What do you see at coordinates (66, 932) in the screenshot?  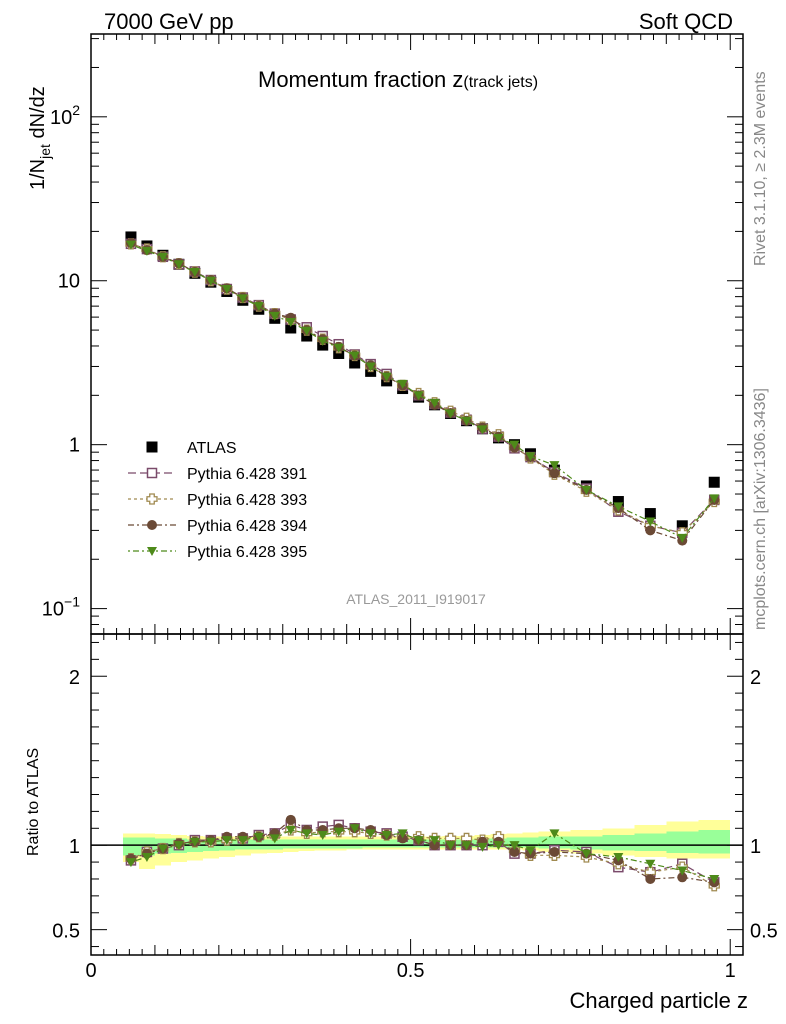 I see `ratio-y-tick-label: 0.5` at bounding box center [66, 932].